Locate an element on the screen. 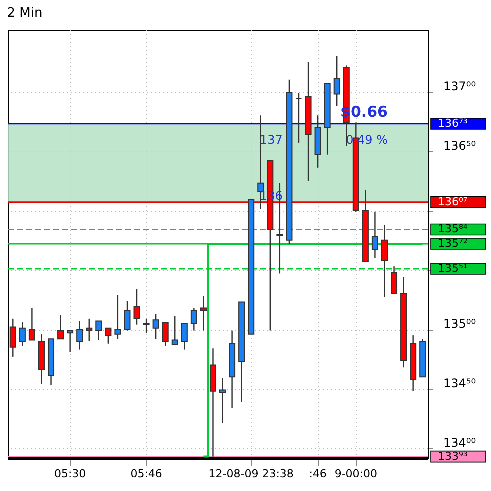 Image resolution: width=491 pixels, height=491 pixels. x-tick-label: 05:30 is located at coordinates (70, 474).